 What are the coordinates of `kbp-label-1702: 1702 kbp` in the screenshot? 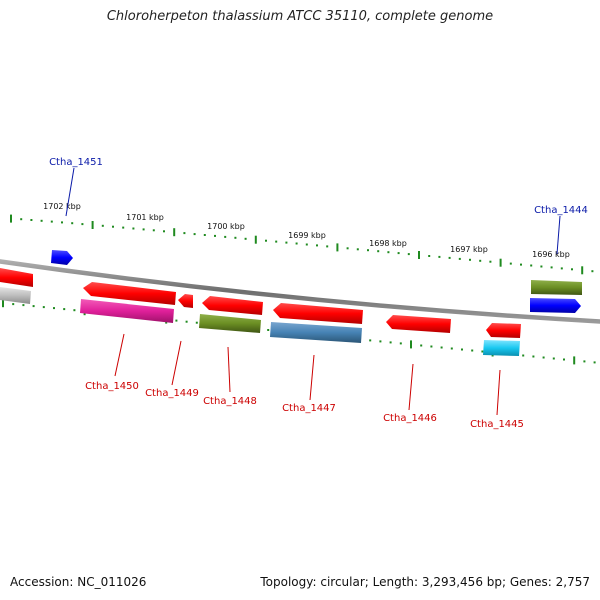 It's located at (62, 206).